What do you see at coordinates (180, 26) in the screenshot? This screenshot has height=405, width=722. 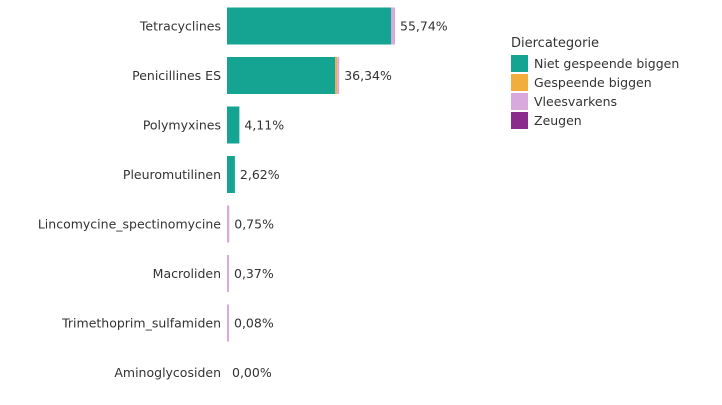 I see `category-label: Tetracyclines` at bounding box center [180, 26].